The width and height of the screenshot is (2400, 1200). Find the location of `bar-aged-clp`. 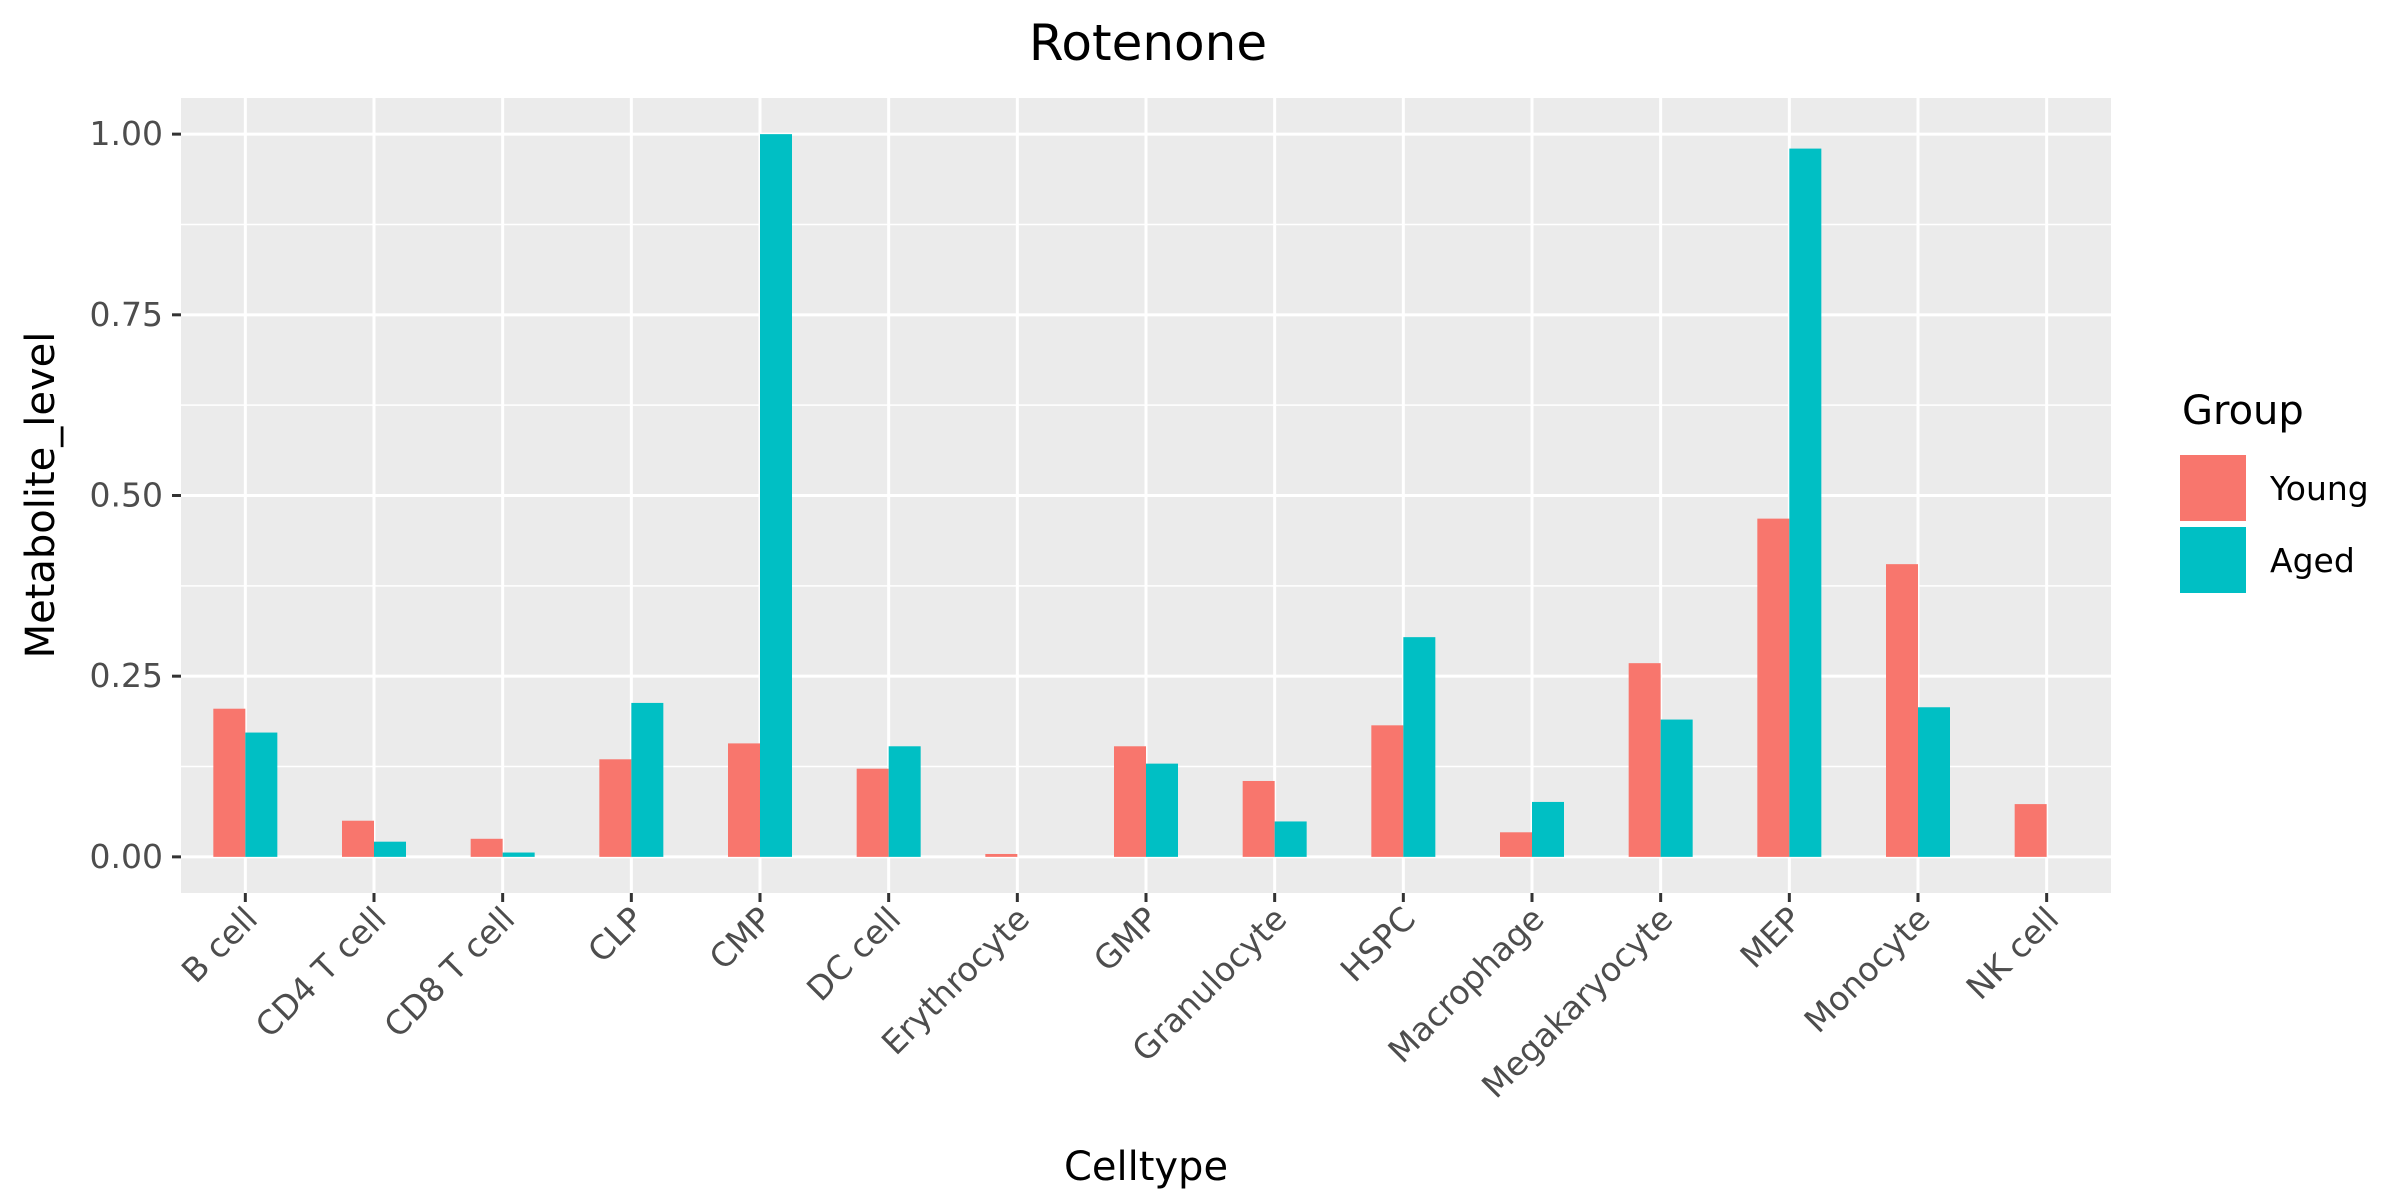

bar-aged-clp is located at coordinates (647, 779).